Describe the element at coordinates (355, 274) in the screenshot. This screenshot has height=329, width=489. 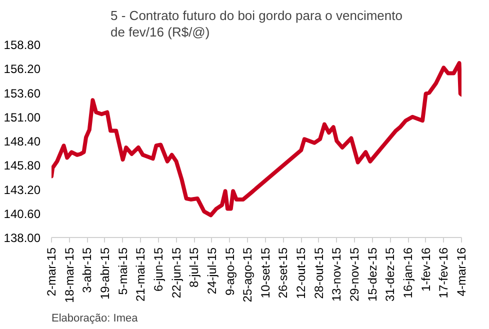
I see `x-tick-label: 29-nov-15` at that location.